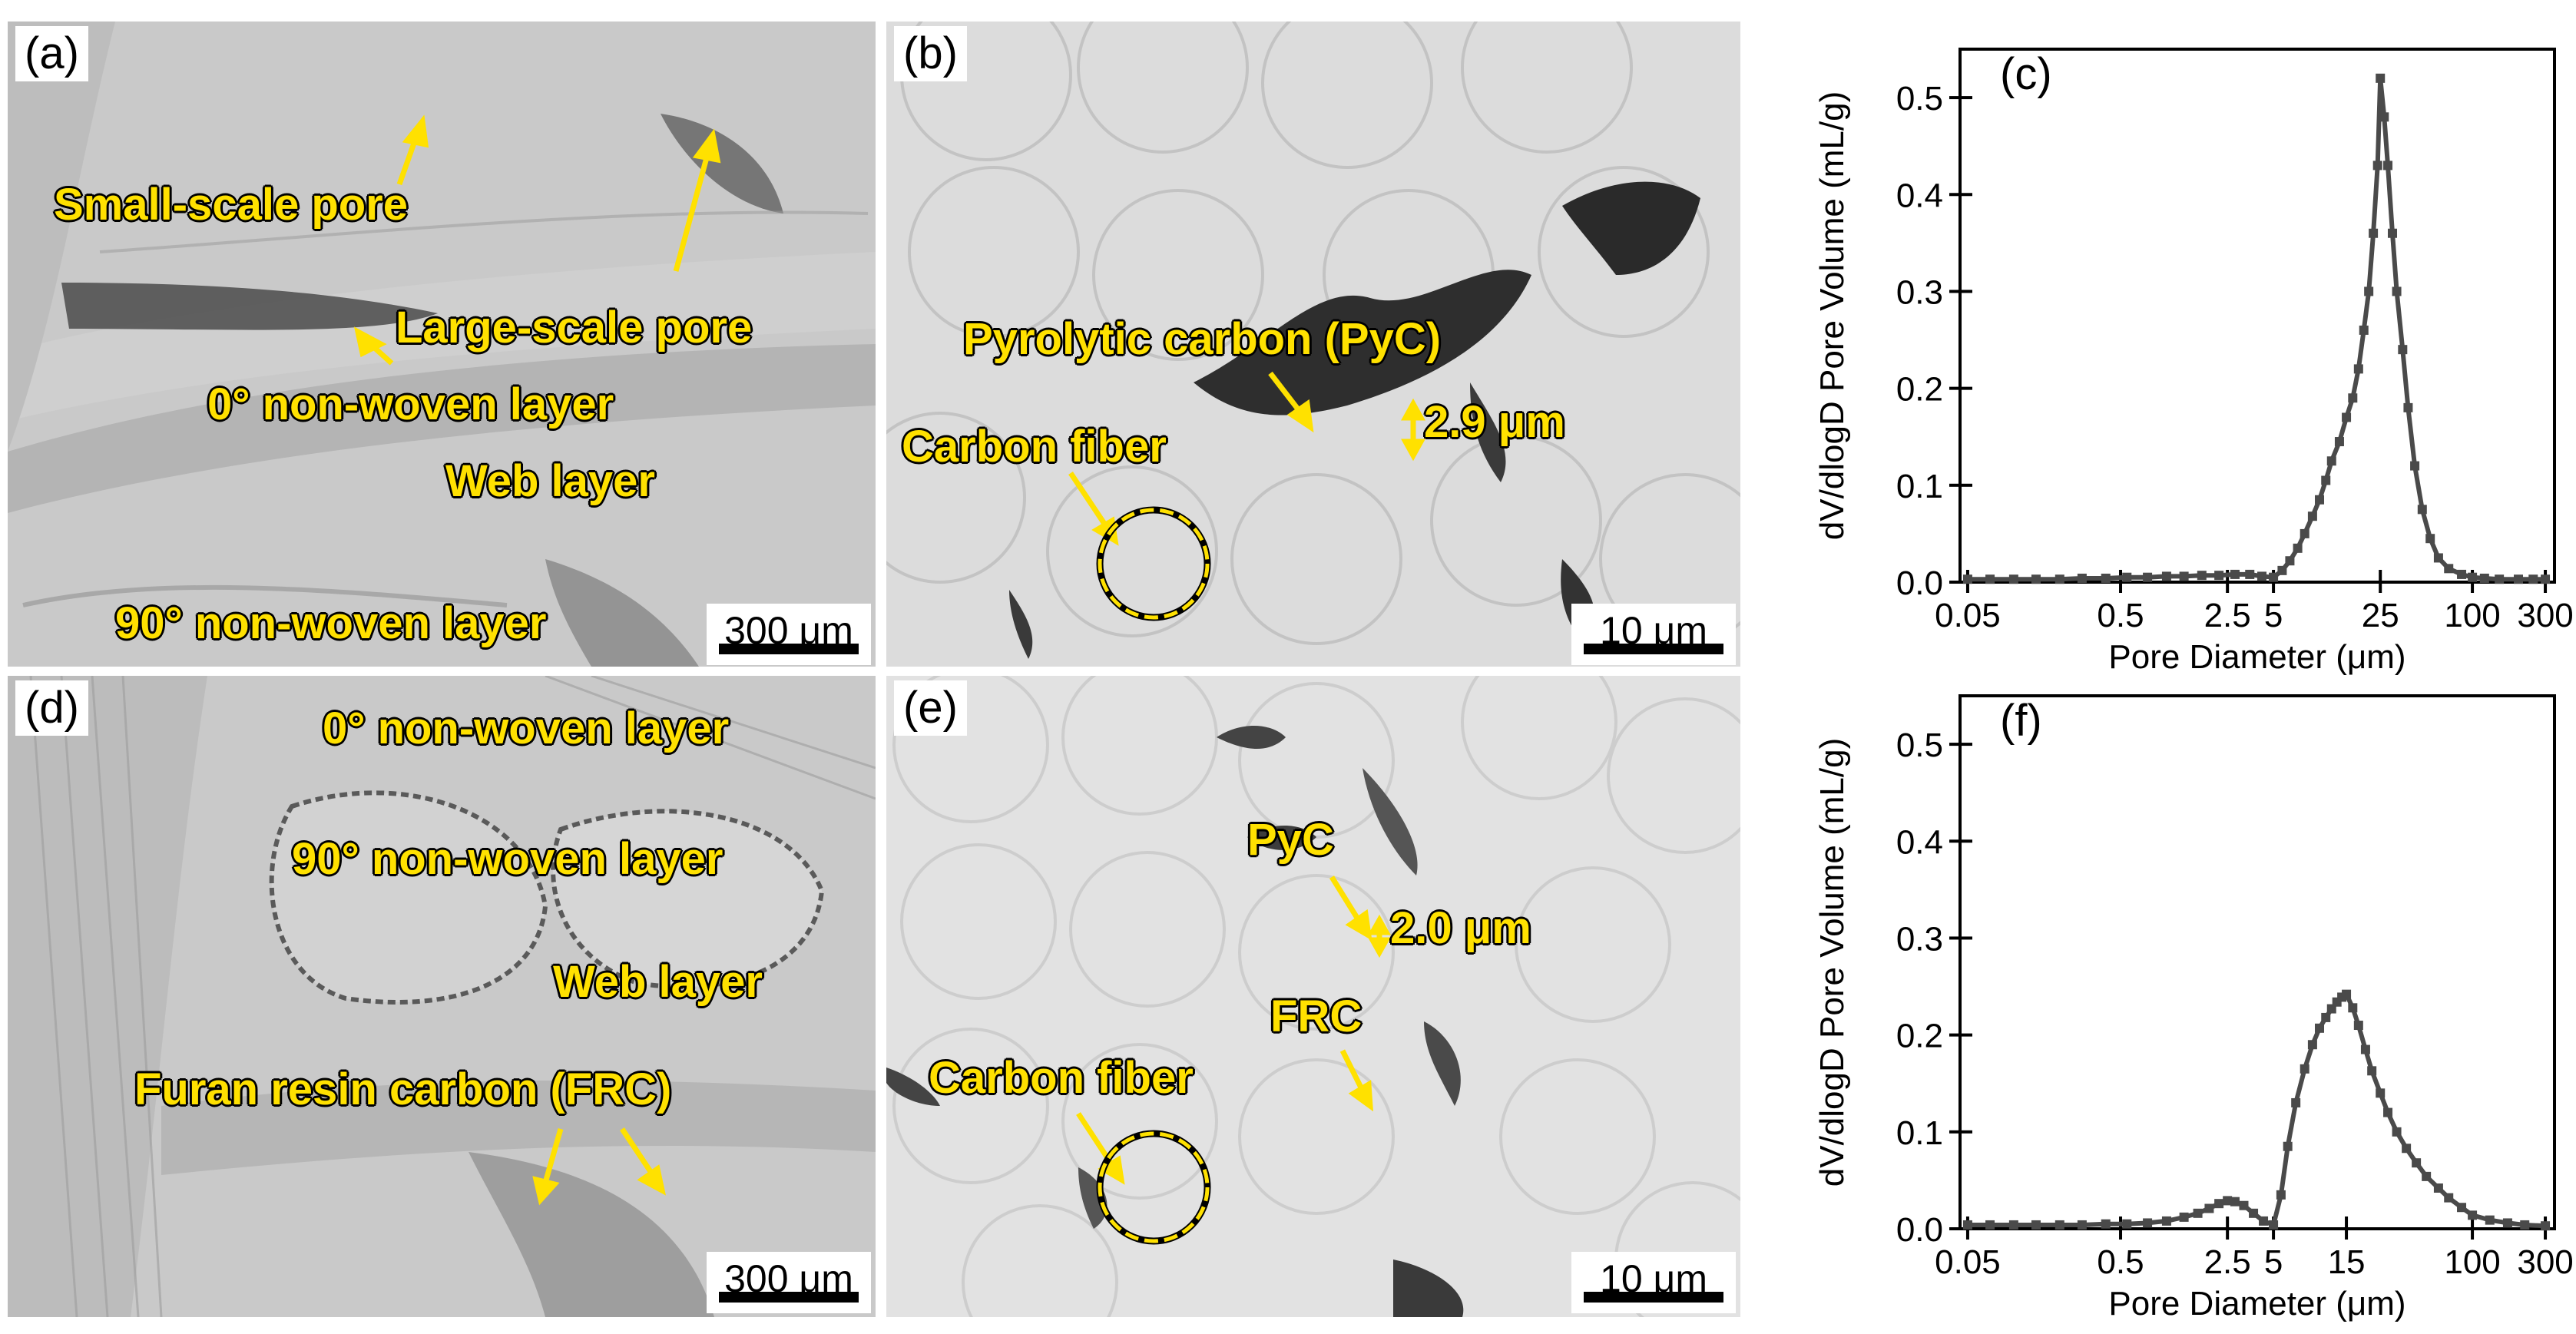 The height and width of the screenshot is (1334, 2576). Describe the element at coordinates (1920, 1230) in the screenshot. I see `y-tick-label: 0.0` at that location.